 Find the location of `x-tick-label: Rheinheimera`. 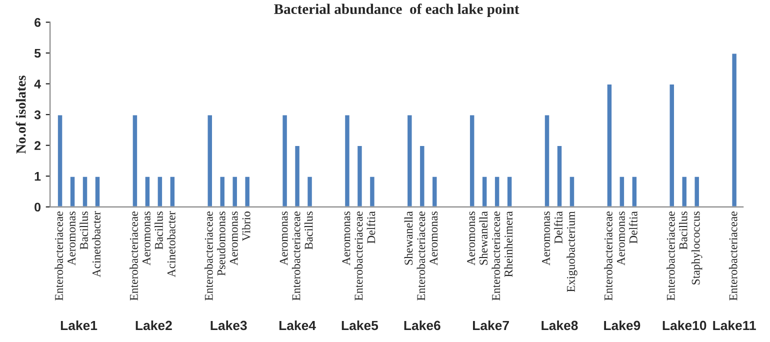

x-tick-label: Rheinheimera is located at coordinates (508, 244).